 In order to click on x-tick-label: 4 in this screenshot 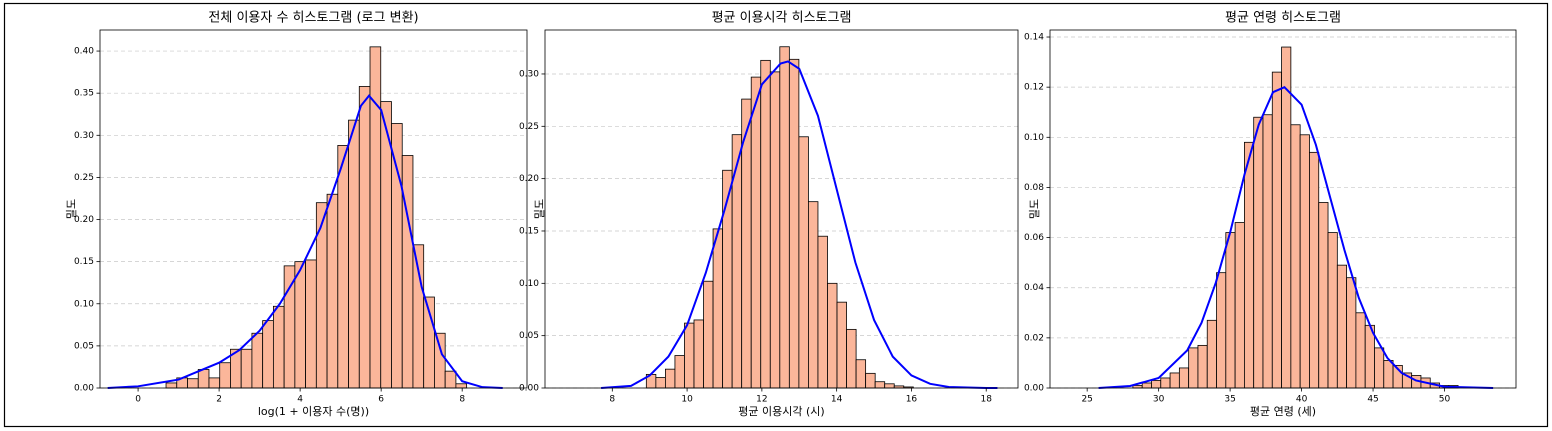, I will do `click(300, 400)`.